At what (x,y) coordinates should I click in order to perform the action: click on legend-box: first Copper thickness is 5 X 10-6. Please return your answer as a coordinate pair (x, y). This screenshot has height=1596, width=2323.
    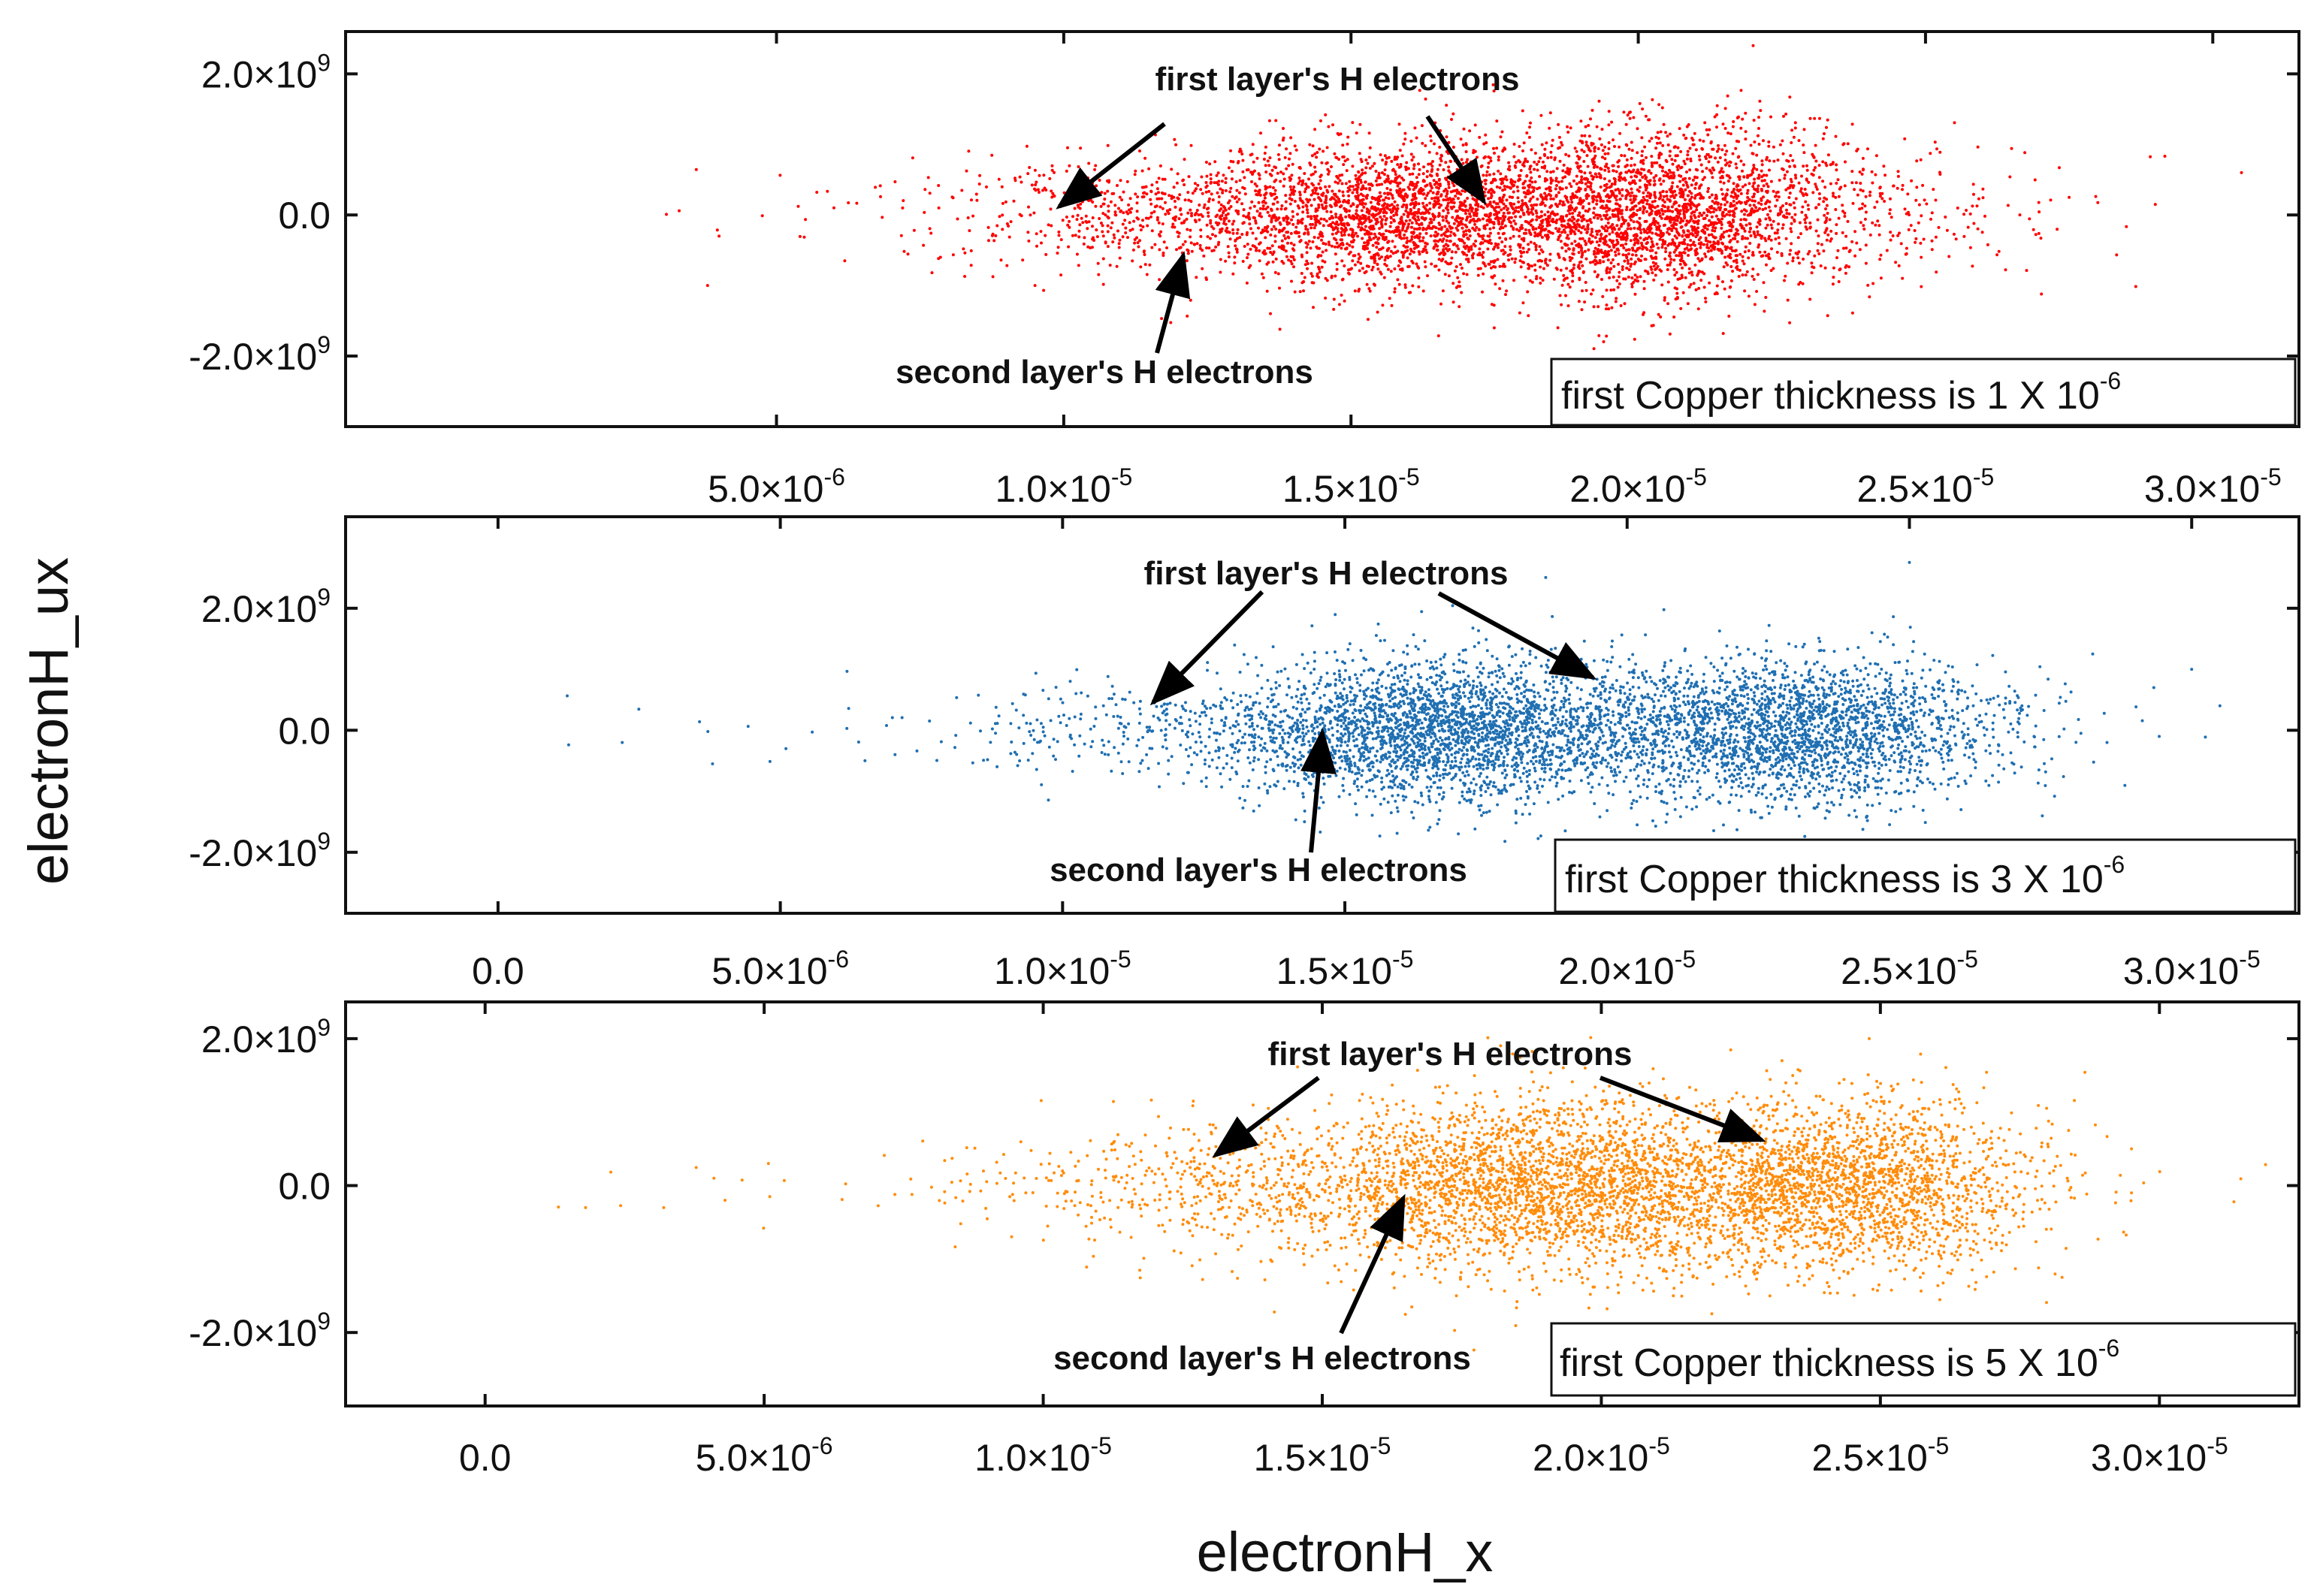
    Looking at the image, I should click on (1923, 1359).